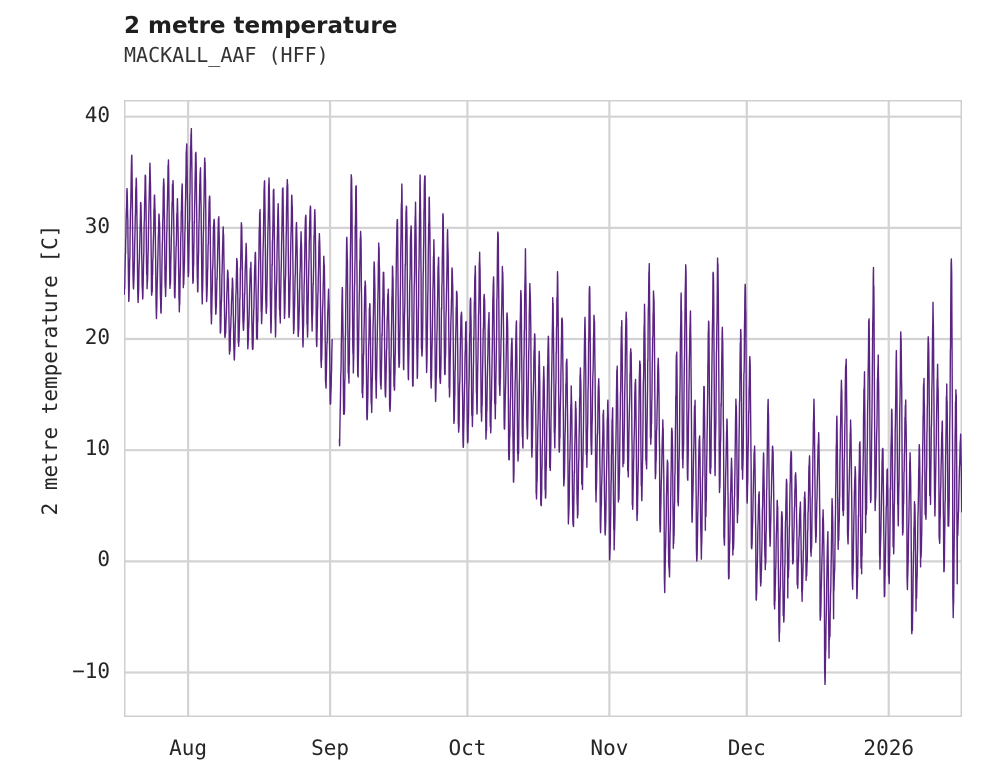 The width and height of the screenshot is (981, 782). I want to click on y-axis-label: 2 metre temperature [C], so click(50, 370).